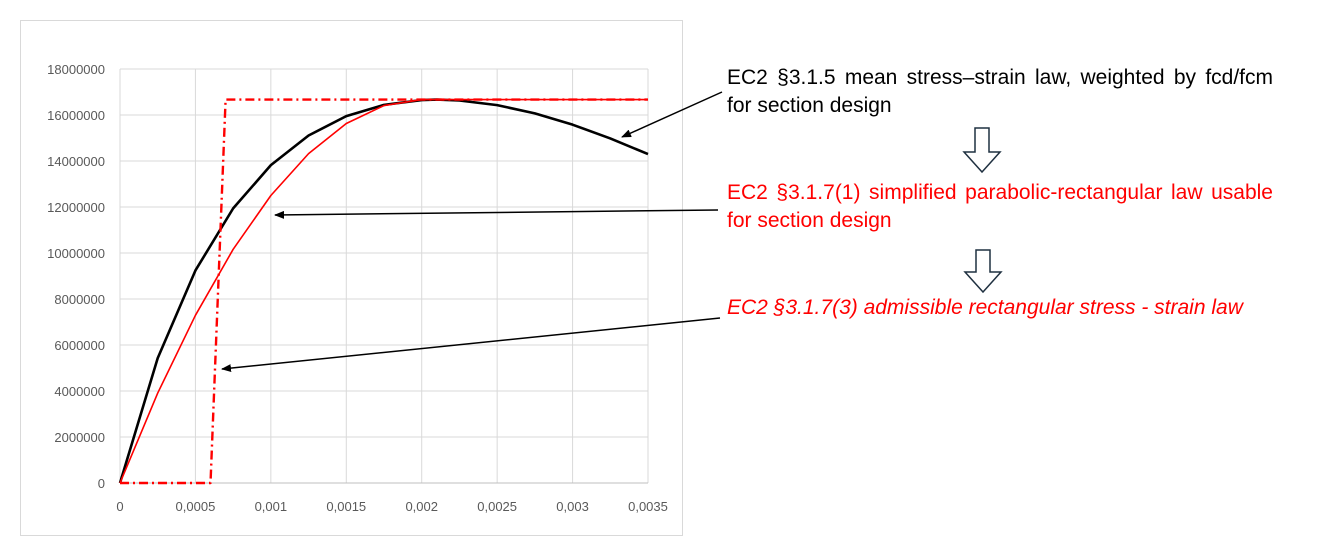  What do you see at coordinates (76, 161) in the screenshot?
I see `y-tick-label: 14000000` at bounding box center [76, 161].